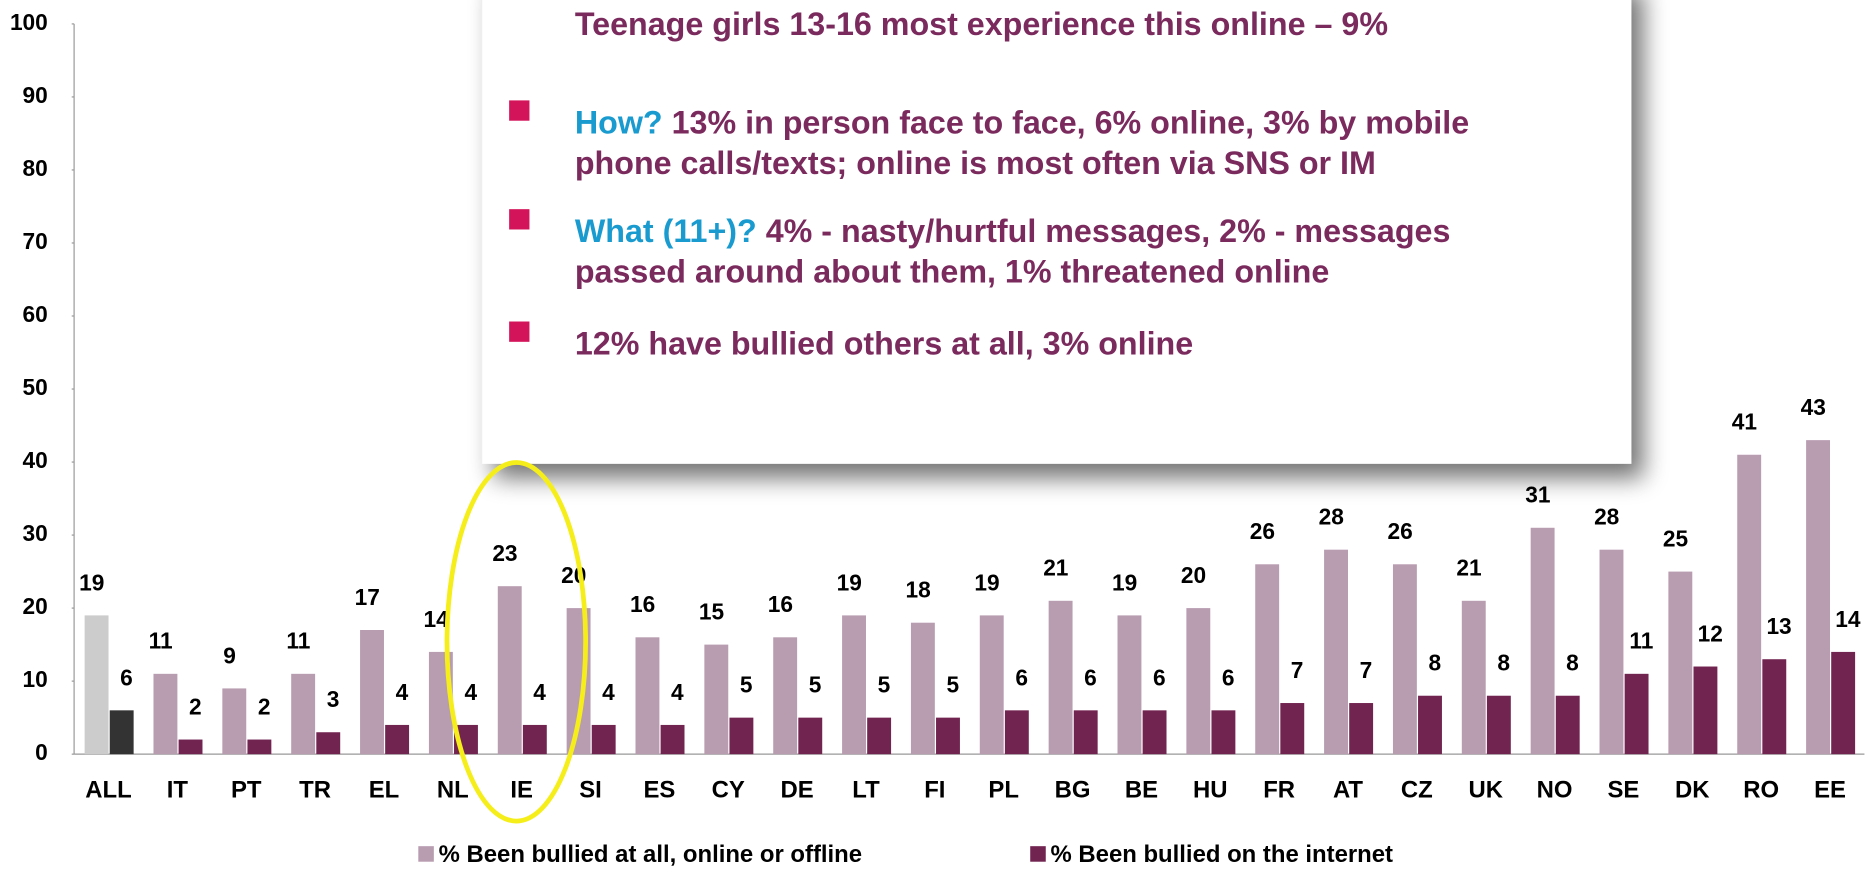 Image resolution: width=1874 pixels, height=872 pixels. What do you see at coordinates (1193, 575) in the screenshot?
I see `data-label: 20` at bounding box center [1193, 575].